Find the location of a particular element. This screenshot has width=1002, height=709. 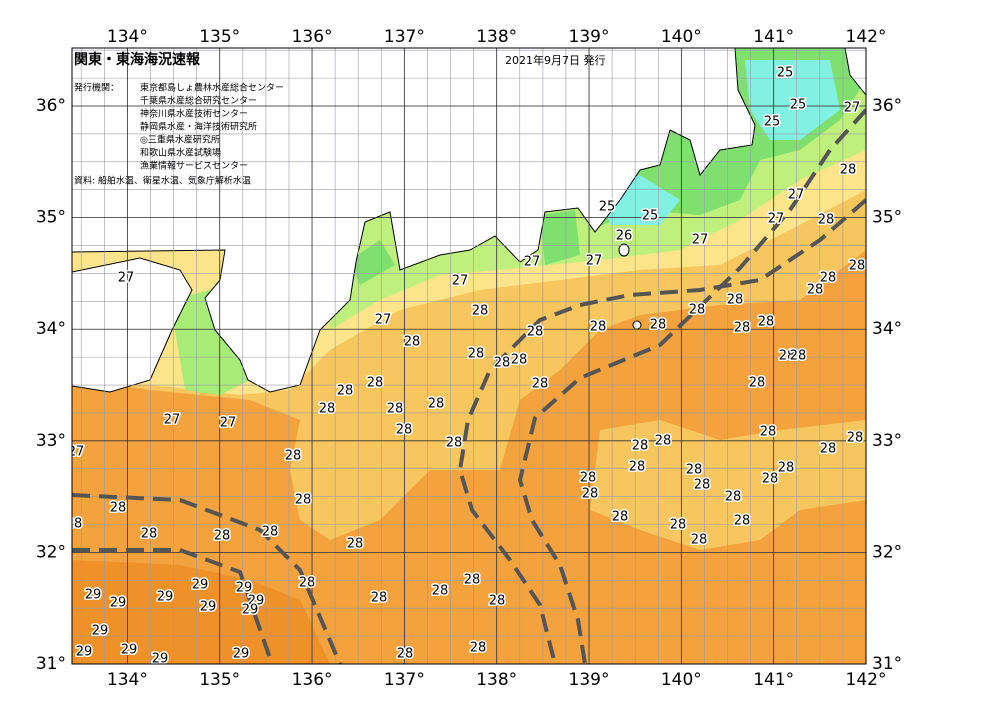

lat-label-left: 34° is located at coordinates (51, 329).